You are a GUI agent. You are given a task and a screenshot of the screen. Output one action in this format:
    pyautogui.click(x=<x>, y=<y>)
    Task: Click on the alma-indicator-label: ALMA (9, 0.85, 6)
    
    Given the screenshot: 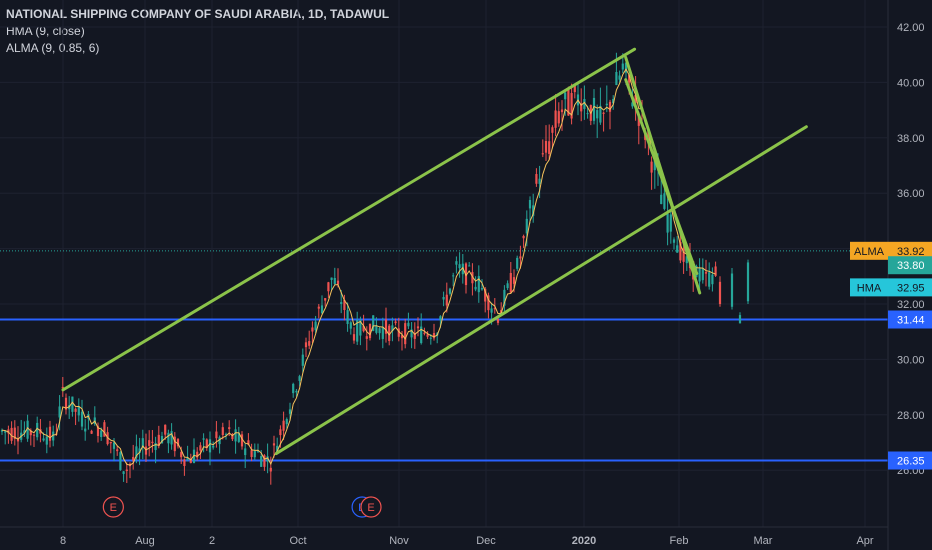 What is the action you would take?
    pyautogui.click(x=53, y=48)
    